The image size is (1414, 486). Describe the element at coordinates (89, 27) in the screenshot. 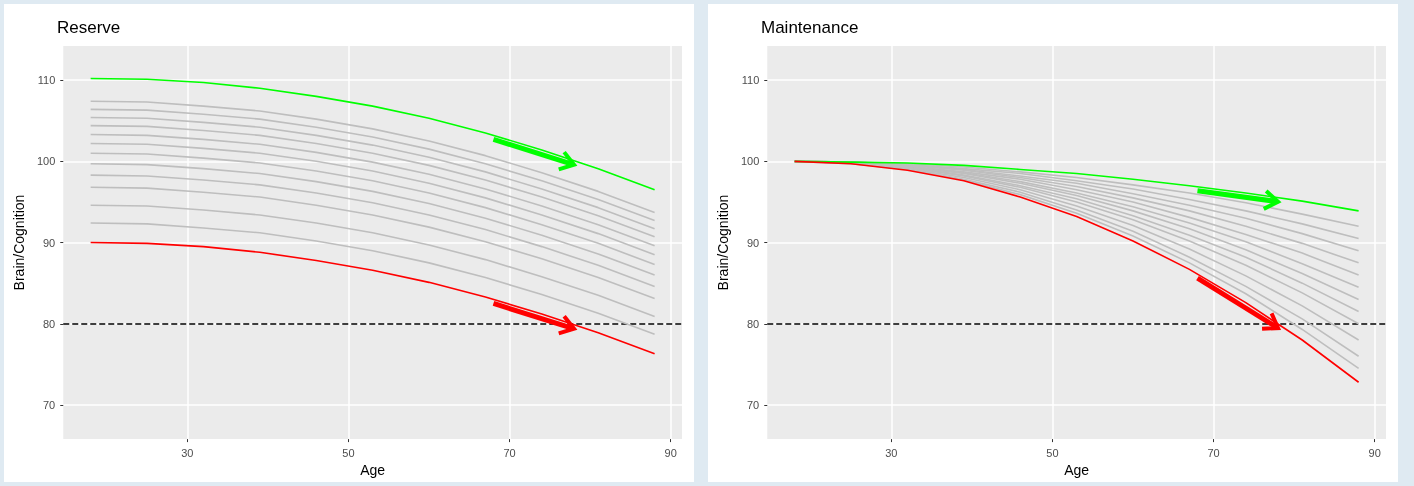

I see `chart-title: Reserve` at that location.